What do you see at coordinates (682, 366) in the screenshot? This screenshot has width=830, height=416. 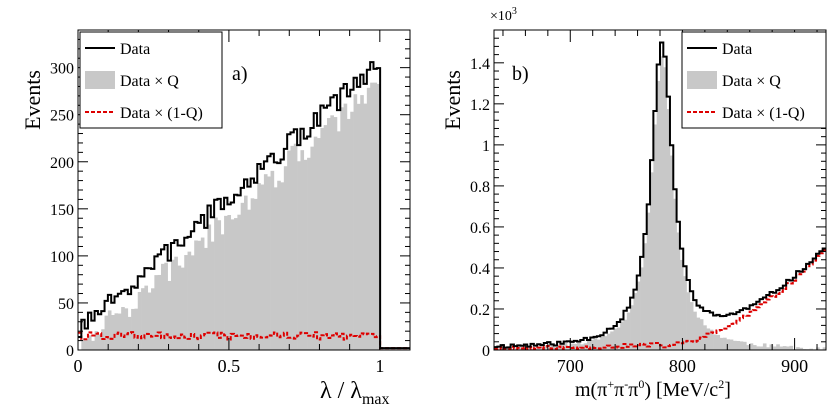 I see `x-tick-label: 800` at bounding box center [682, 366].